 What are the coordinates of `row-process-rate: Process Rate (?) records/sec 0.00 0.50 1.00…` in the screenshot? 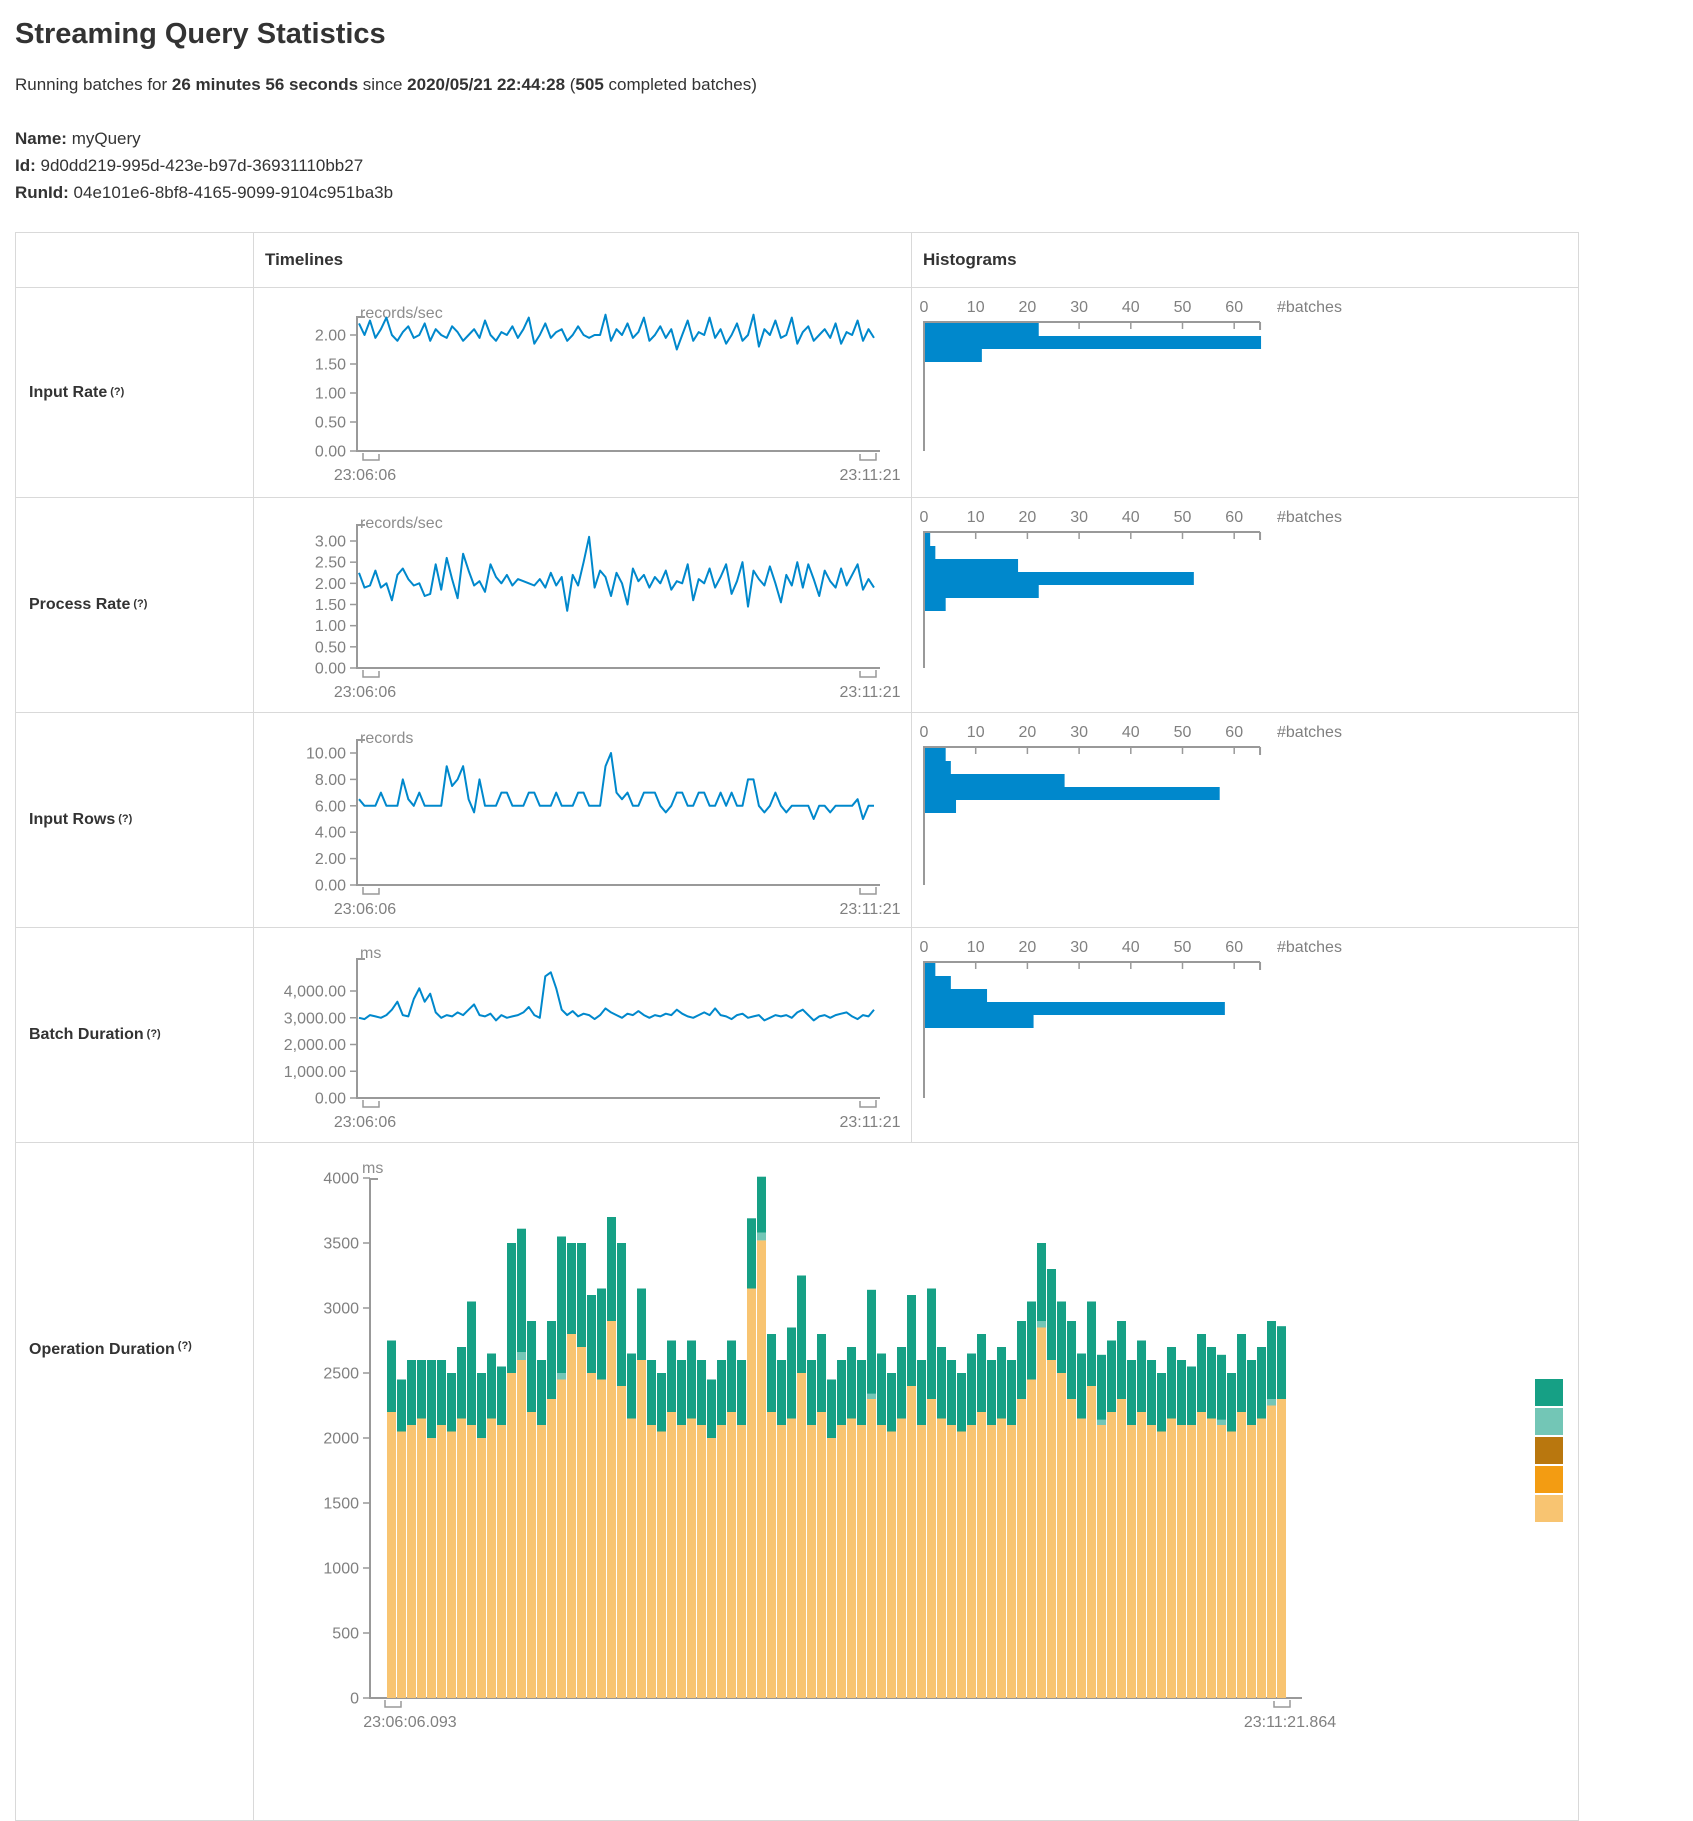 It's located at (797, 604).